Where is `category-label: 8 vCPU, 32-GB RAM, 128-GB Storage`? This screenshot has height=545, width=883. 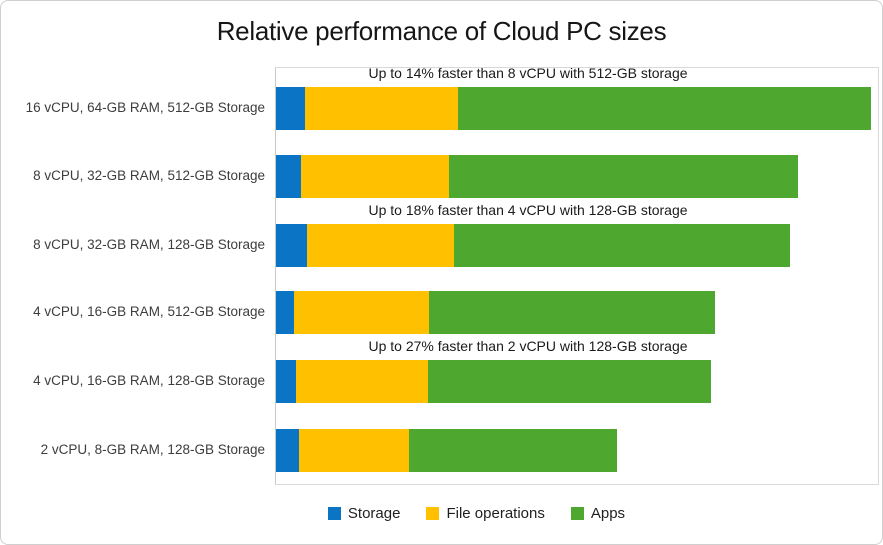 category-label: 8 vCPU, 32-GB RAM, 128-GB Storage is located at coordinates (149, 244).